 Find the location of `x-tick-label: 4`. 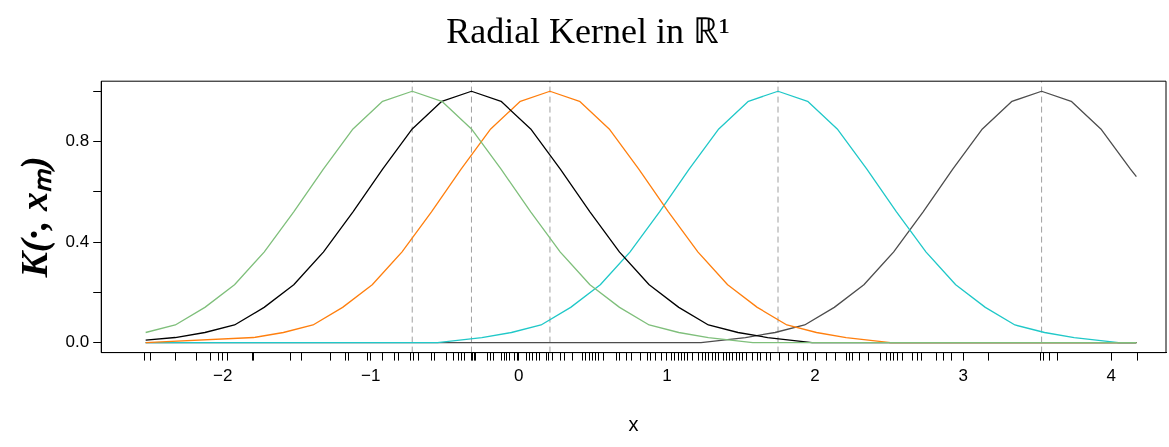

x-tick-label: 4 is located at coordinates (1111, 376).